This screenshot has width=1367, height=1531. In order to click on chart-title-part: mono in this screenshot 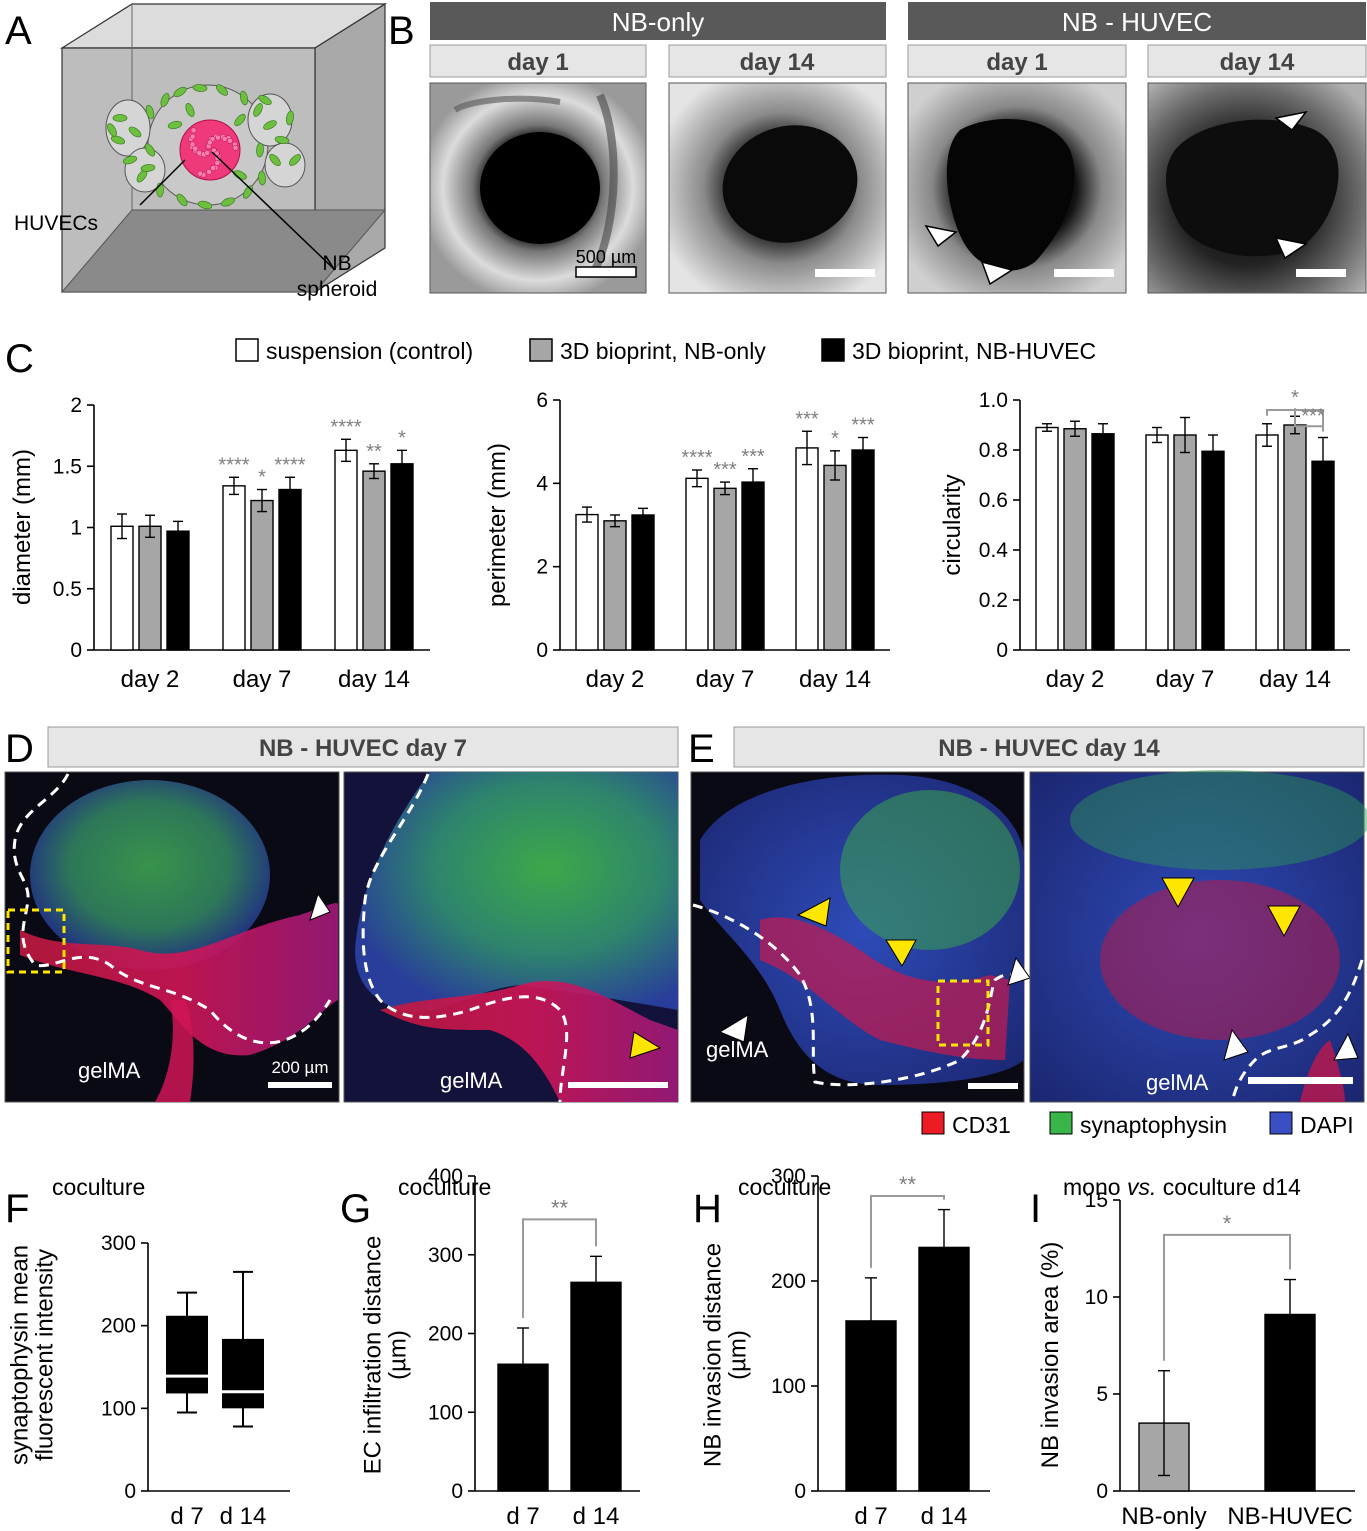, I will do `click(1095, 1187)`.